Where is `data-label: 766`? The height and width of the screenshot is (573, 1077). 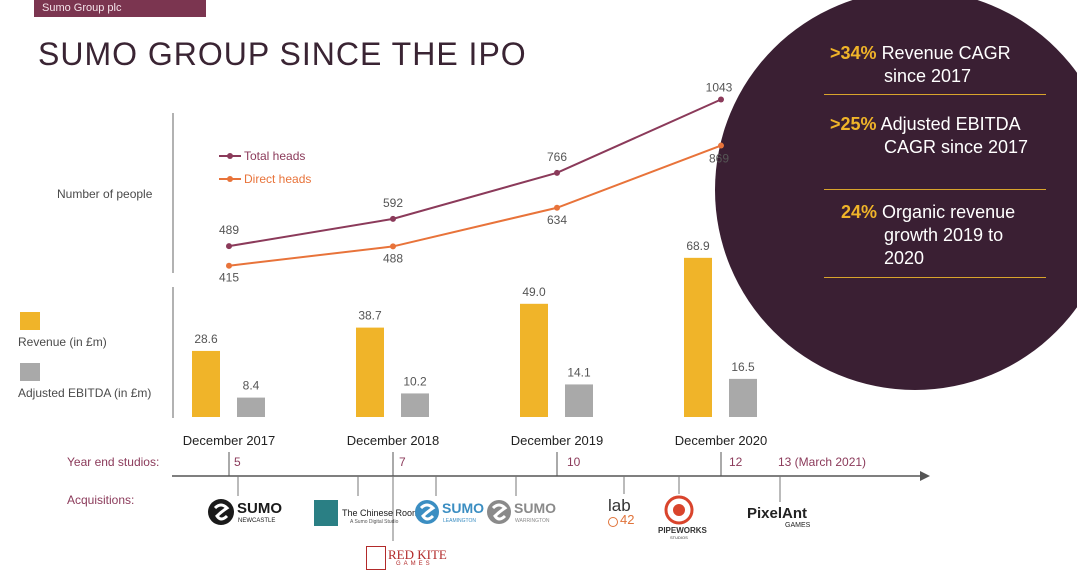
data-label: 766 is located at coordinates (557, 157).